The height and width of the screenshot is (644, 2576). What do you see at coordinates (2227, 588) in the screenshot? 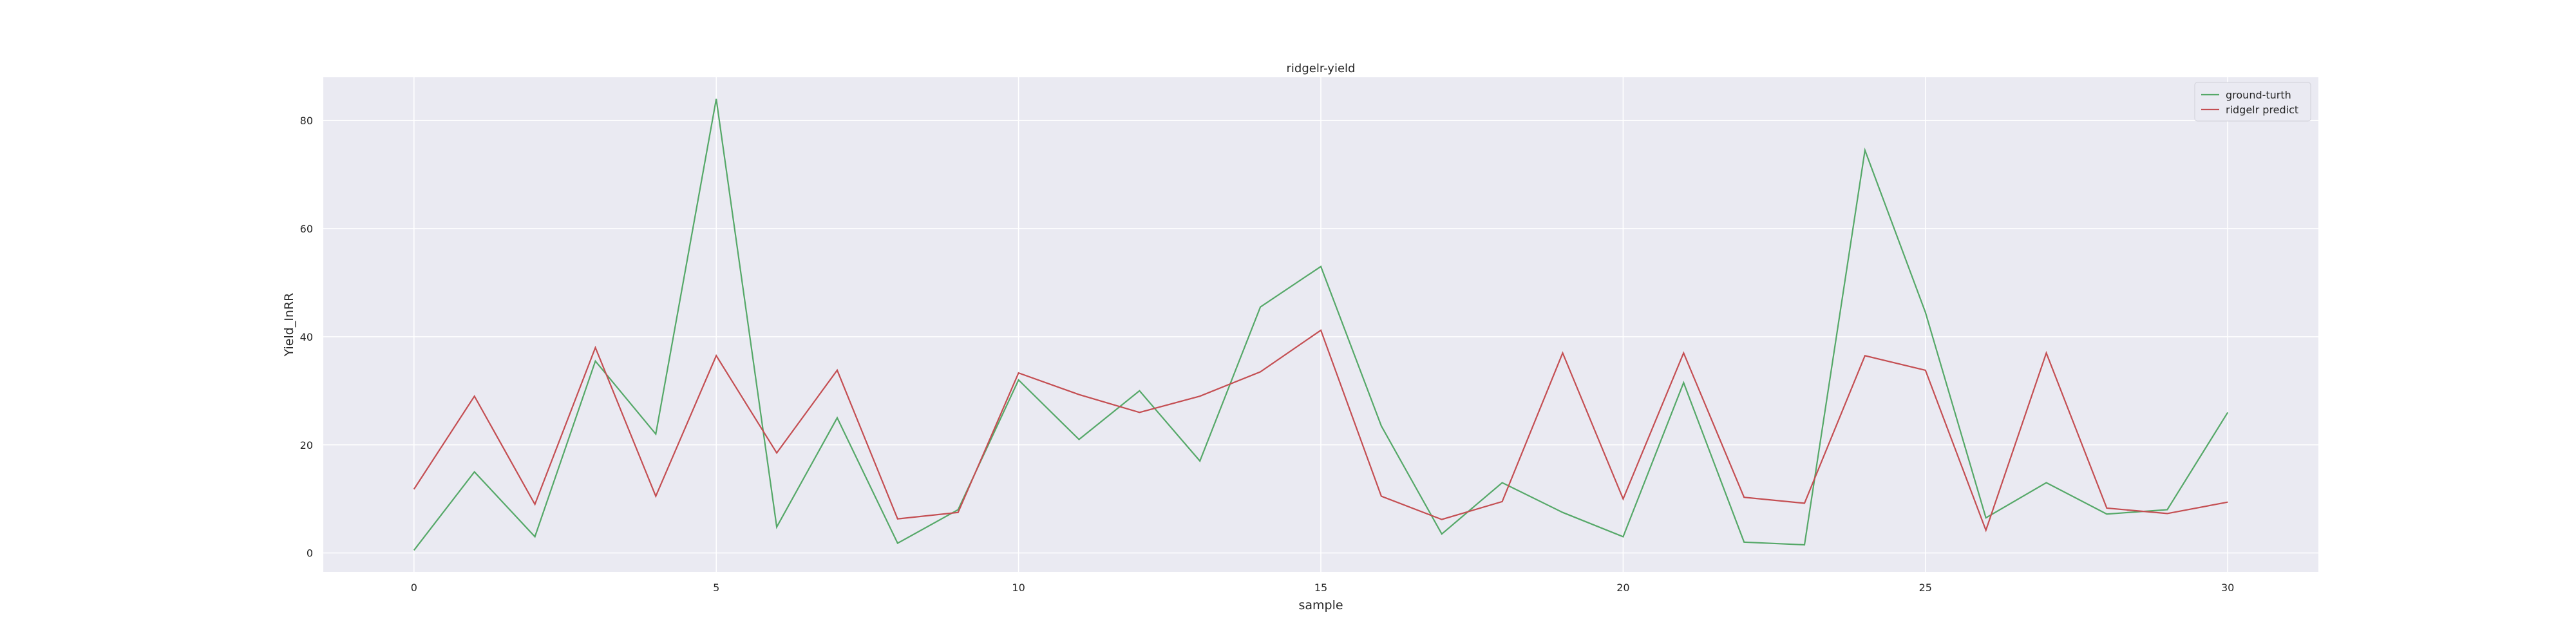
I see `x-tick-label: 30` at bounding box center [2227, 588].